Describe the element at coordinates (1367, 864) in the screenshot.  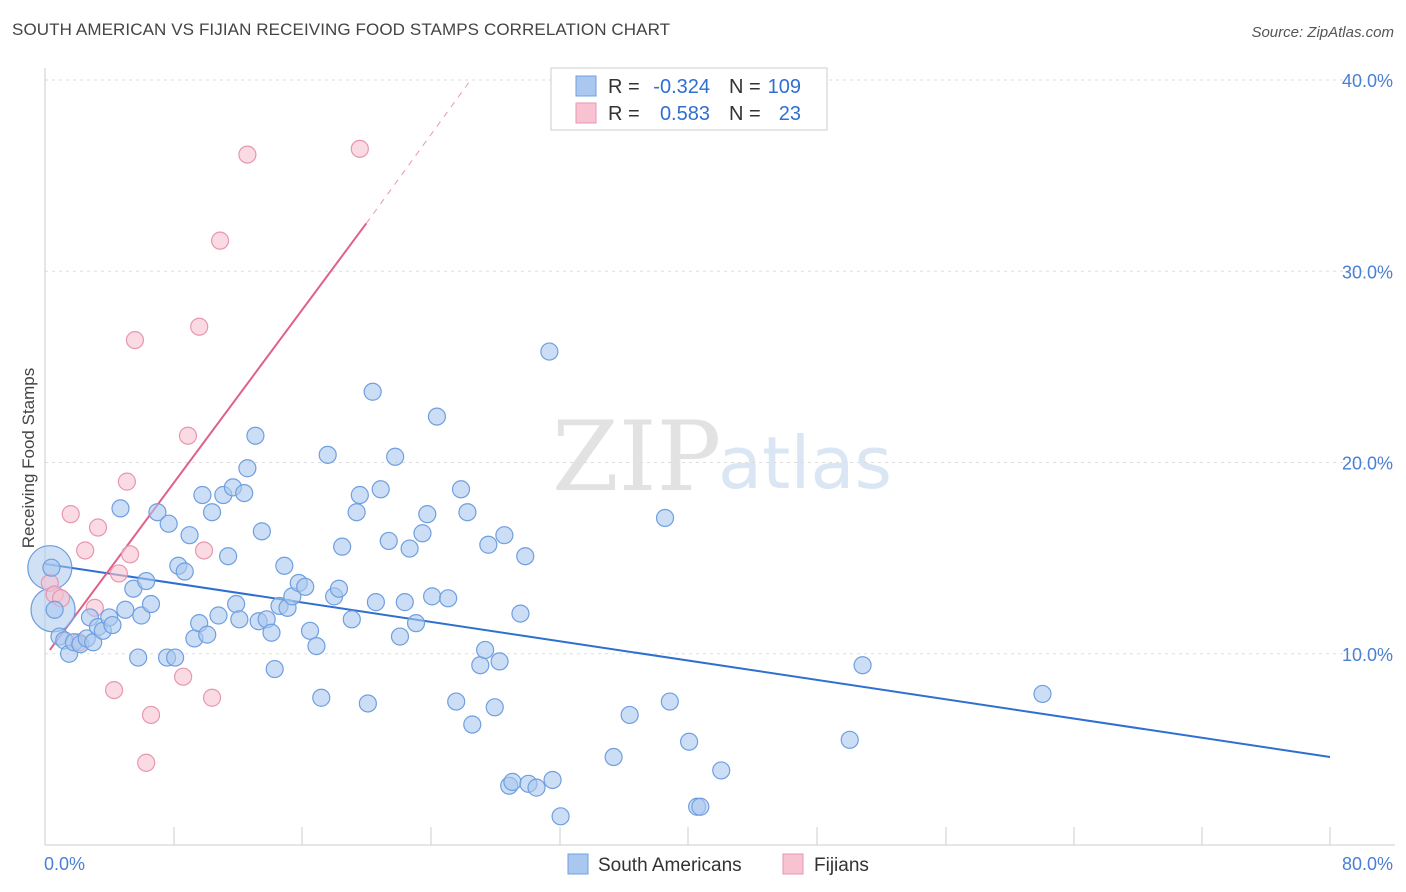
I see `x-tick-label: 80.0%` at that location.